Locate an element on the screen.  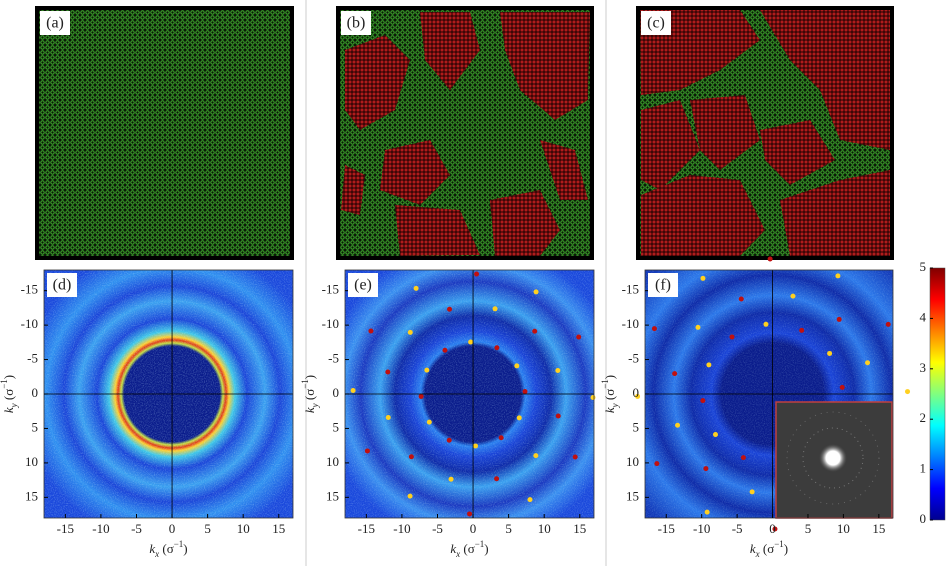
snapshot-b is located at coordinates (465, 133).